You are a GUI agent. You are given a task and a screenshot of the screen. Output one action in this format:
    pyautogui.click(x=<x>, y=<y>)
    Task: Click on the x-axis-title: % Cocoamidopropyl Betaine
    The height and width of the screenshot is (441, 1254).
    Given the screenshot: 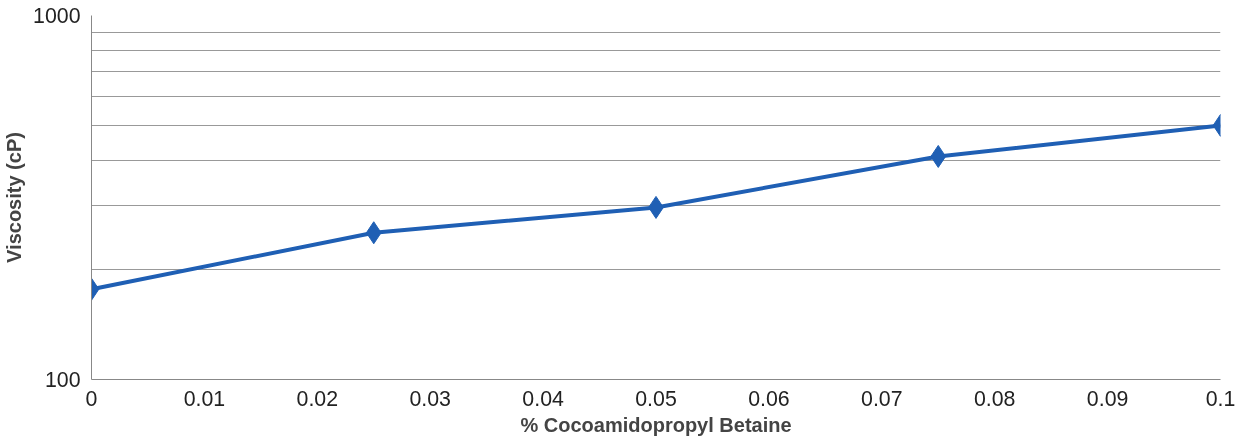 What is the action you would take?
    pyautogui.click(x=656, y=424)
    